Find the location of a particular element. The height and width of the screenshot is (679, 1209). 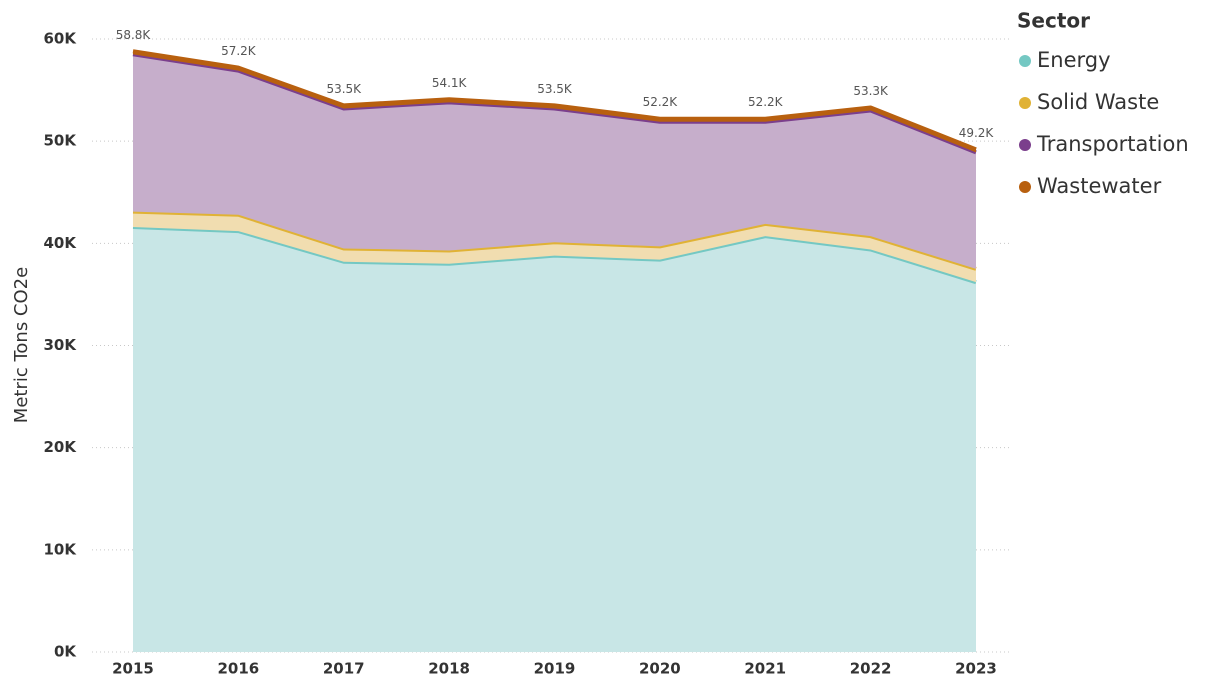

total-label: 49.2K is located at coordinates (977, 133).